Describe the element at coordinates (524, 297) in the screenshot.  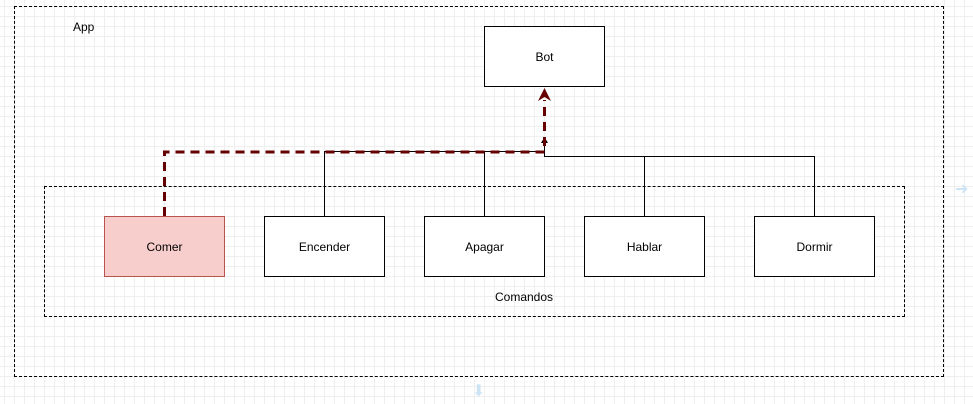
I see `commands-label: Comandos` at that location.